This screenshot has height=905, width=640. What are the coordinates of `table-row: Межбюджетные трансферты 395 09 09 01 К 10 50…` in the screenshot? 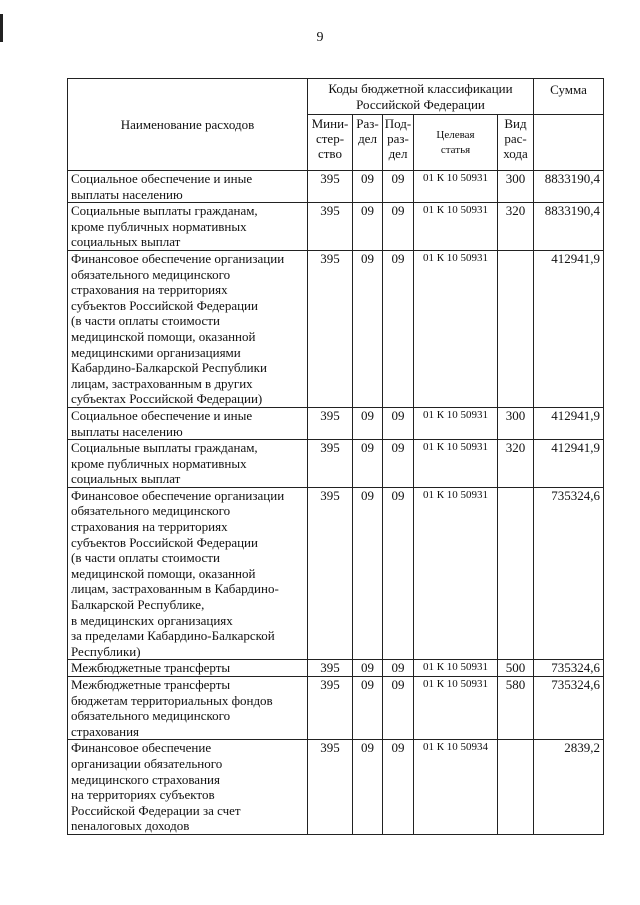 It's located at (335, 668).